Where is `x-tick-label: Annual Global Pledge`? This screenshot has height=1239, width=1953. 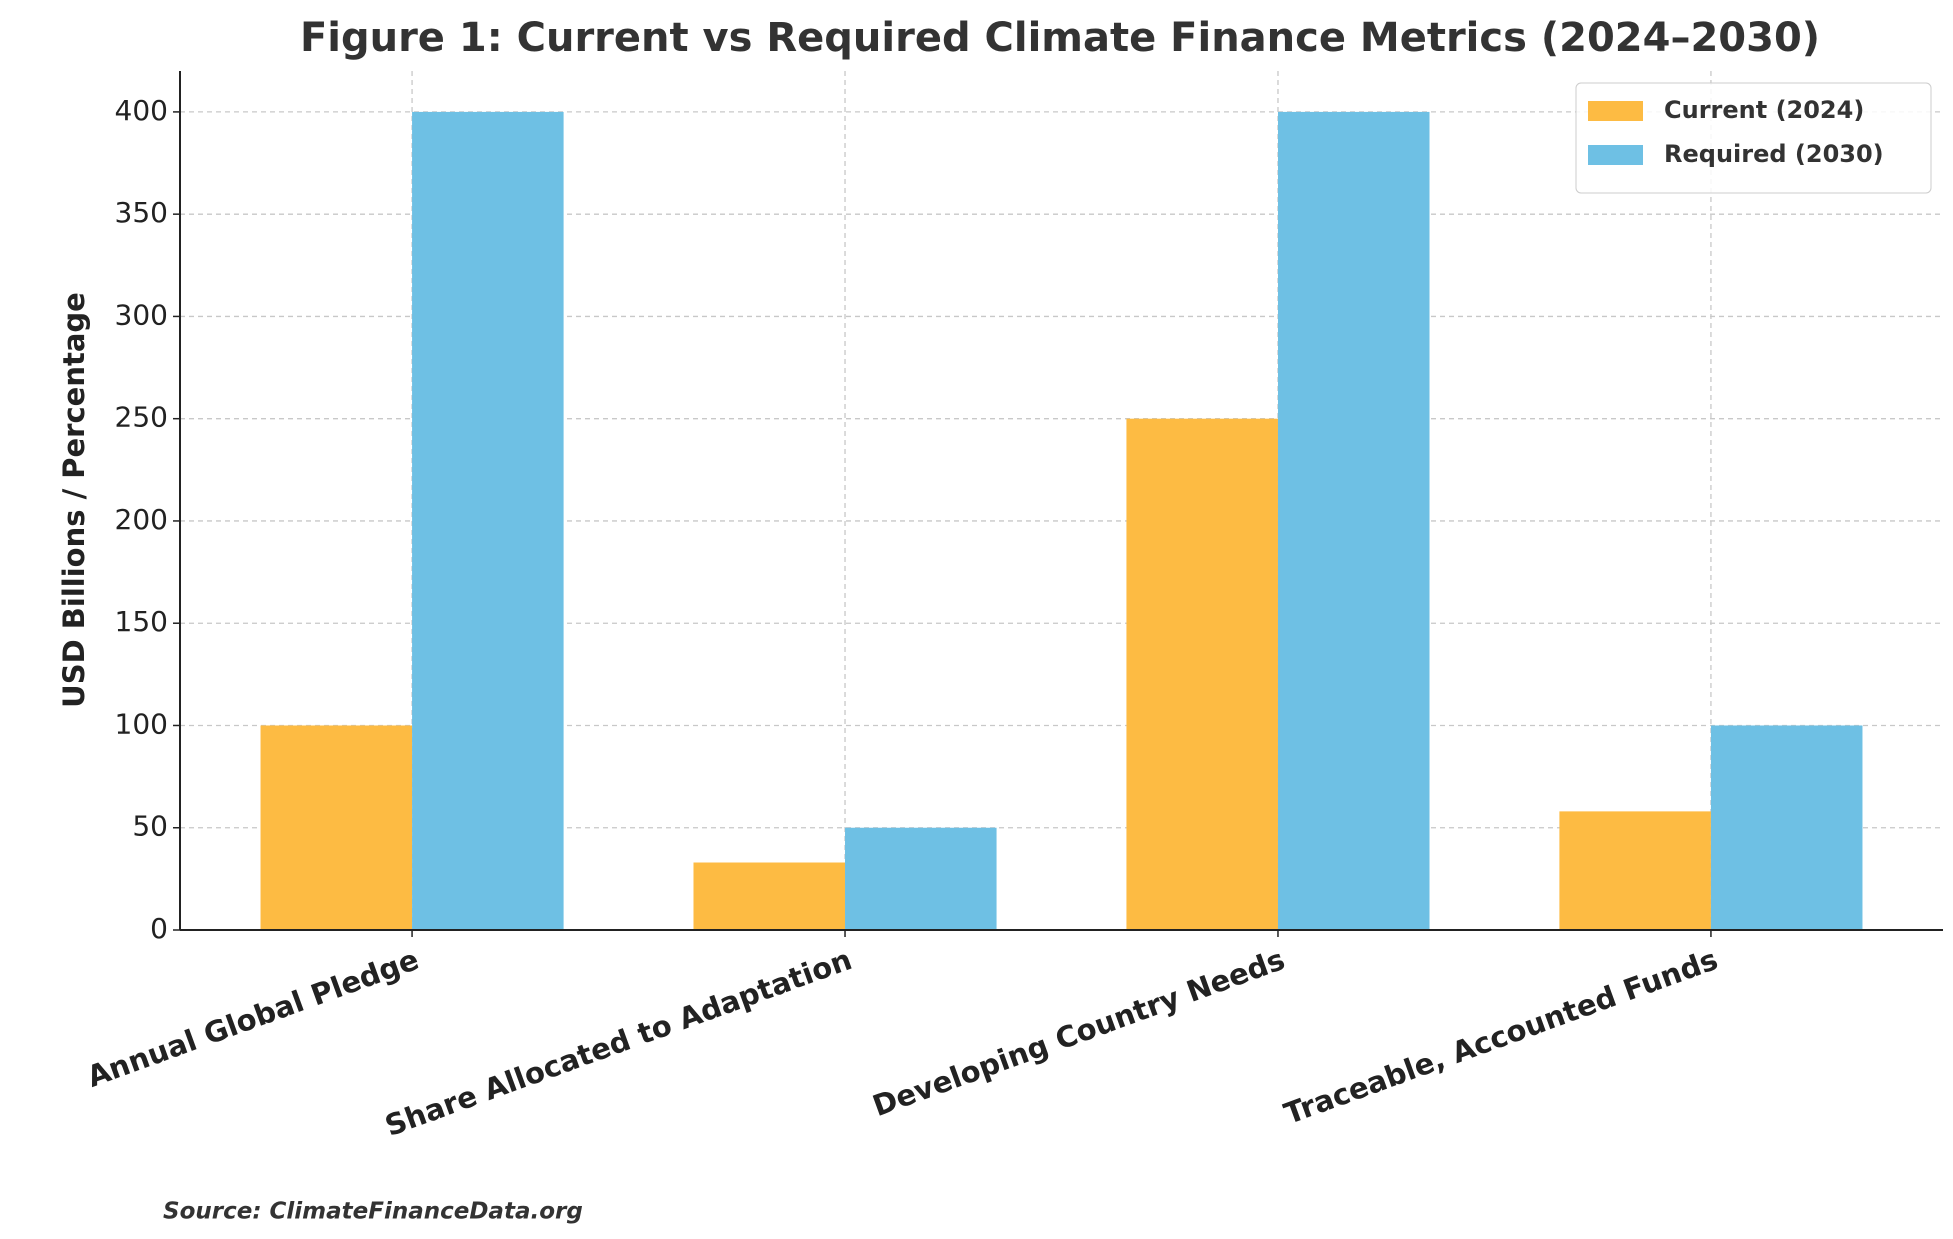
x-tick-label: Annual Global Pledge is located at coordinates (253, 1018).